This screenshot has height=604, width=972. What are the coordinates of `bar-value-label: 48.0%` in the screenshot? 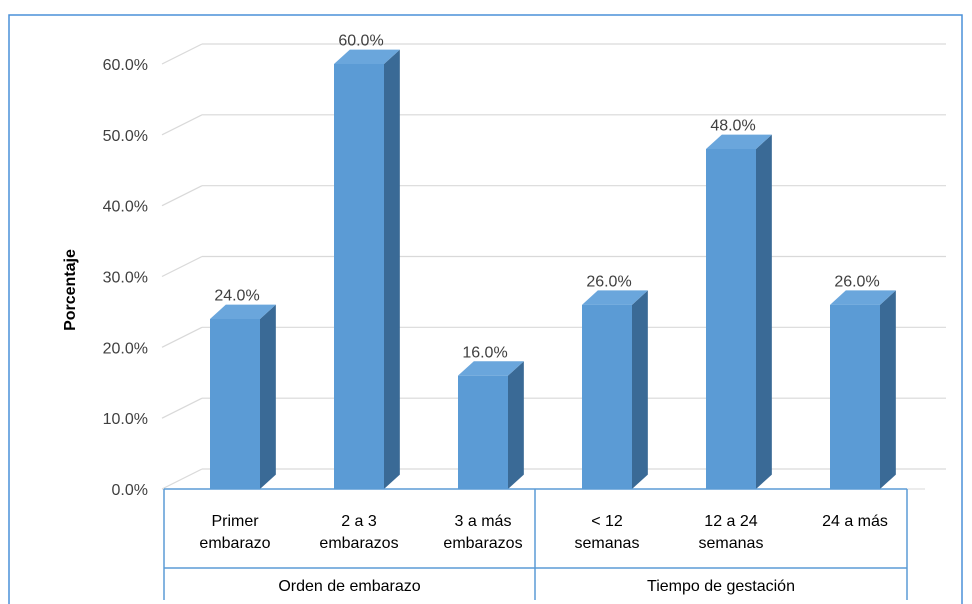 It's located at (732, 126).